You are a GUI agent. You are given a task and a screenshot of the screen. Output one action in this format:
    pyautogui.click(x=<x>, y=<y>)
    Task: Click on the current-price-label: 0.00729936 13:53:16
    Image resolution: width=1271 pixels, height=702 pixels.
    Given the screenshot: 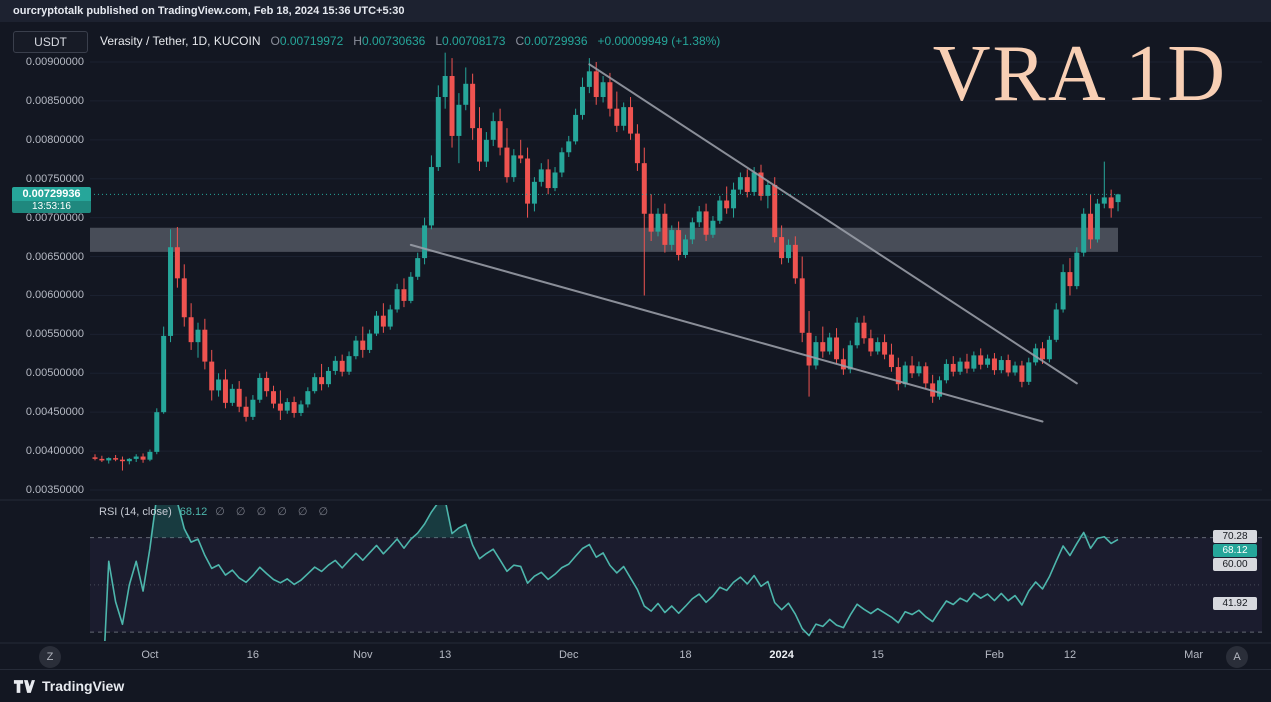 What is the action you would take?
    pyautogui.click(x=51, y=200)
    